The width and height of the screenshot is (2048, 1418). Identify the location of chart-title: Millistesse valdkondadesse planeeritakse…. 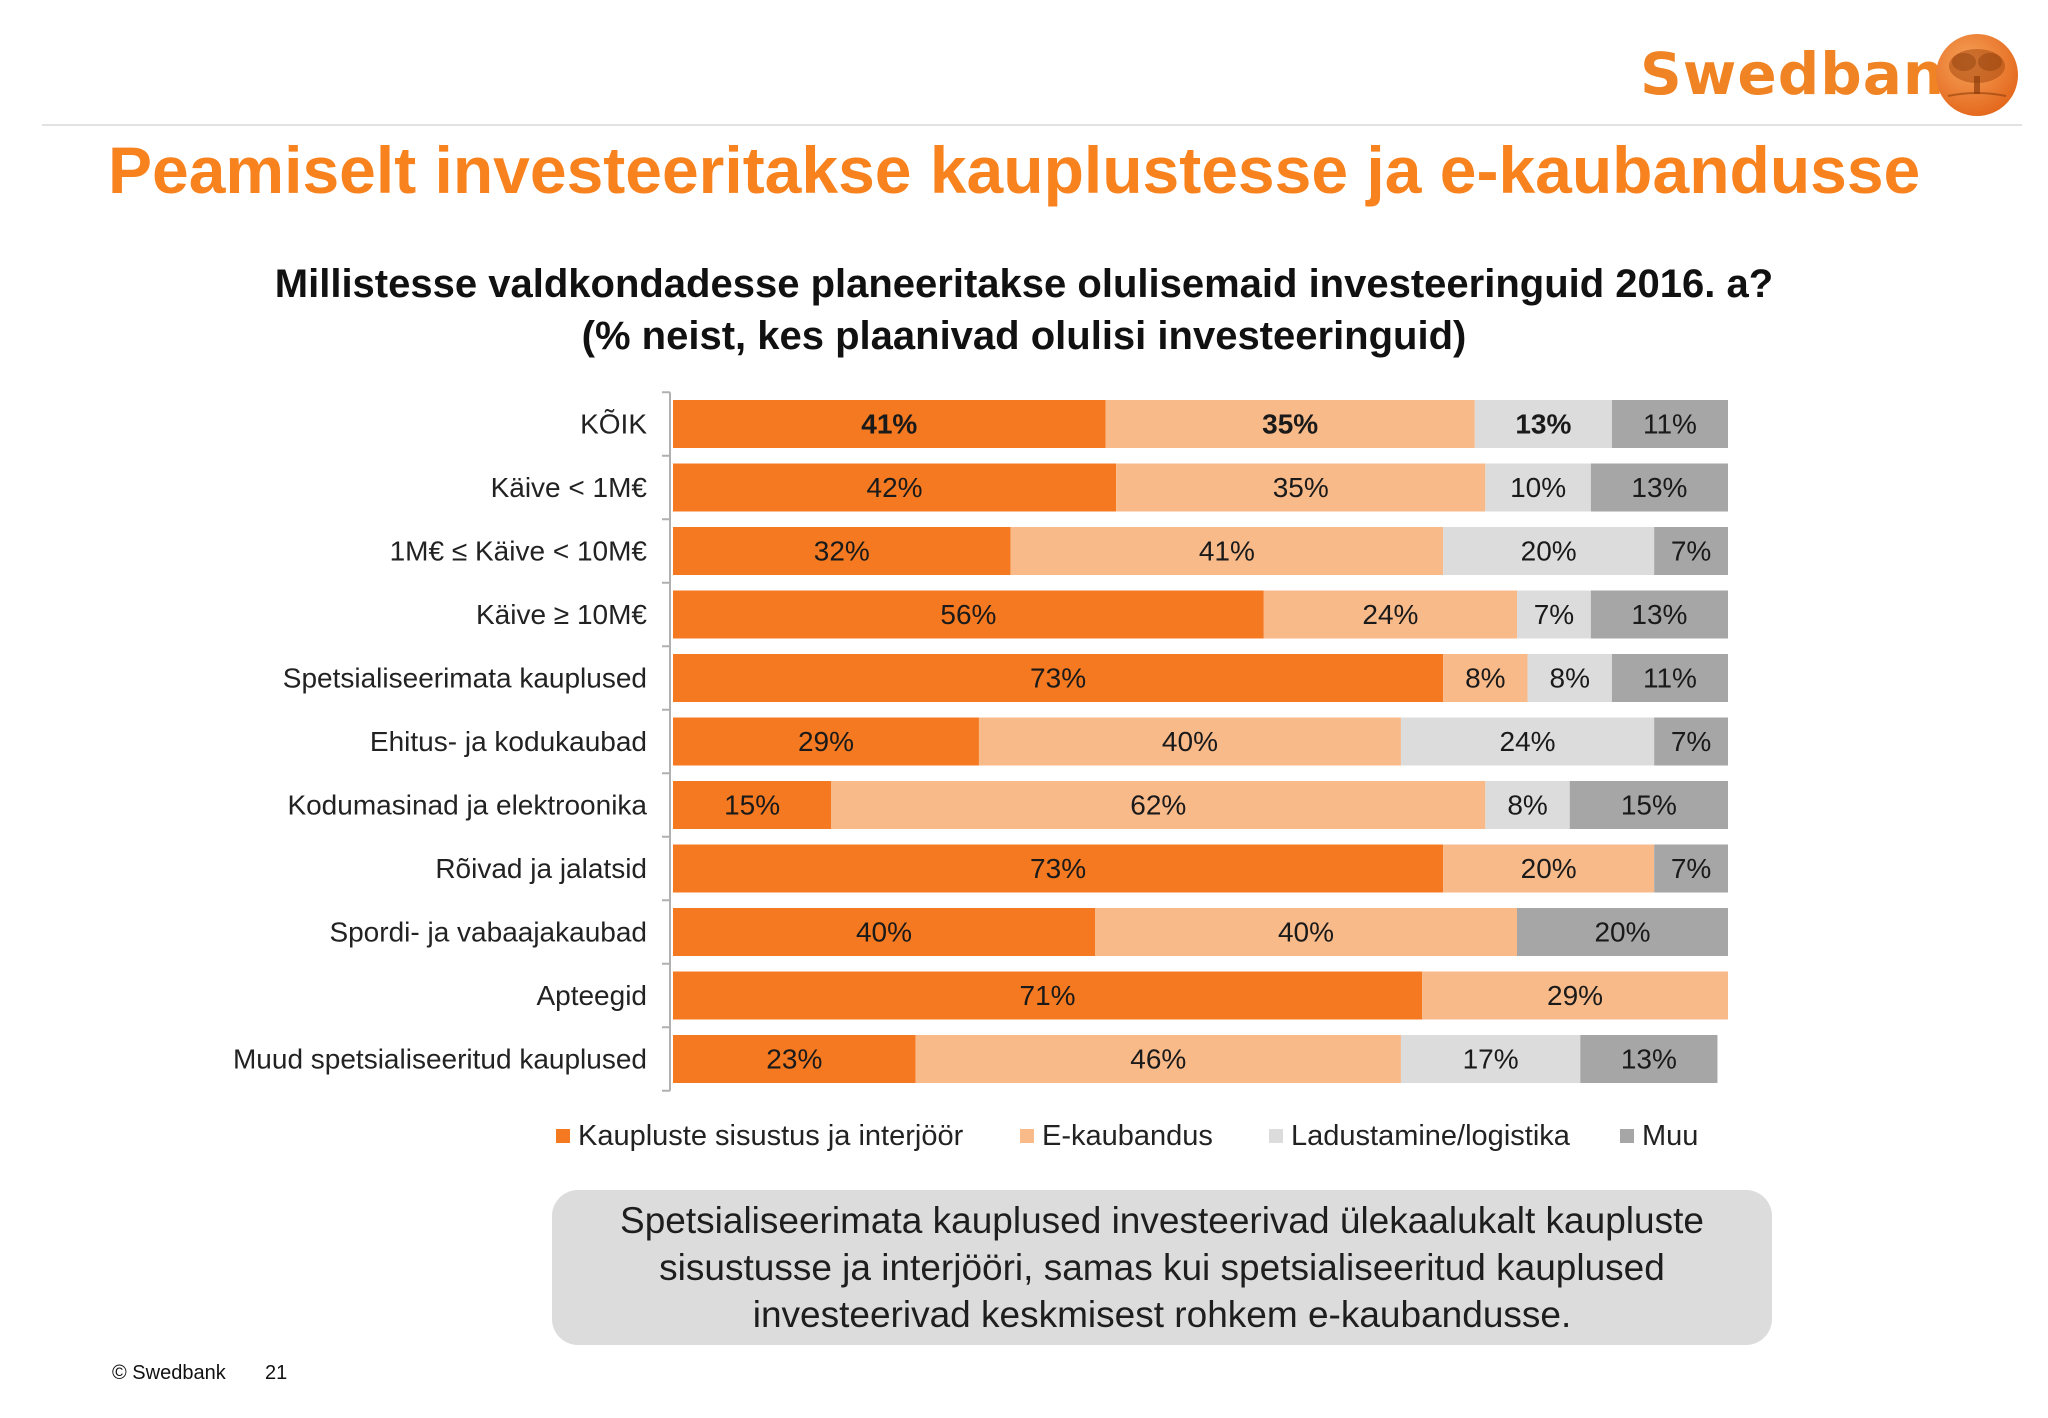
(1024, 284).